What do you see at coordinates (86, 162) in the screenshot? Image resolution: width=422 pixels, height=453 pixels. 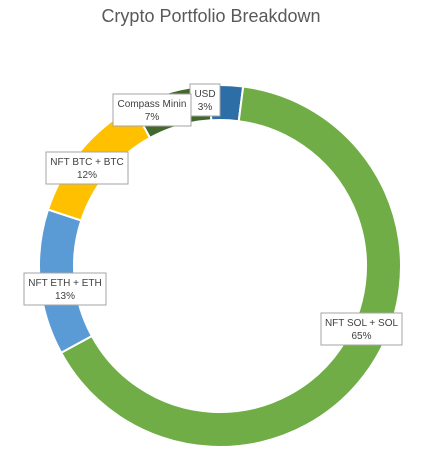 I see `data-label-name: NFT BTC + BTC` at bounding box center [86, 162].